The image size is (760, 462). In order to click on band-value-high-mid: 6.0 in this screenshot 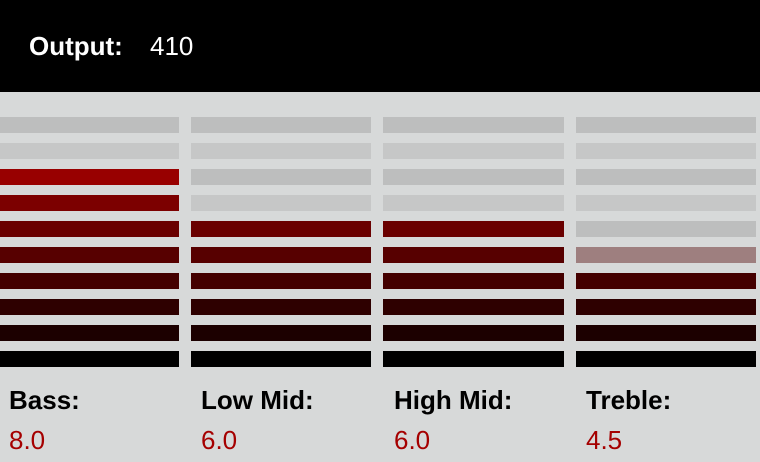, I will do `click(412, 440)`.